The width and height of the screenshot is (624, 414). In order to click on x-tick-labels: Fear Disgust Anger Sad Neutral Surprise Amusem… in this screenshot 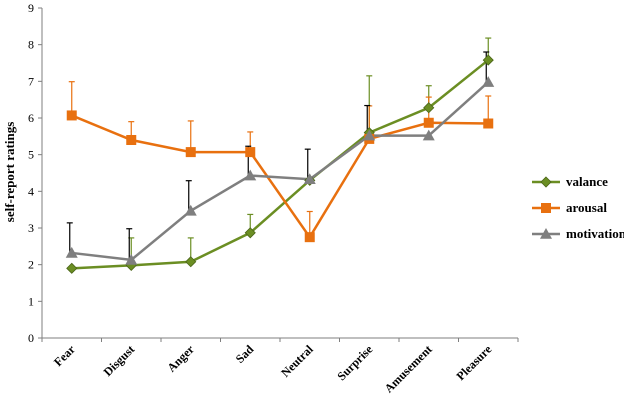, I will do `click(273, 369)`.